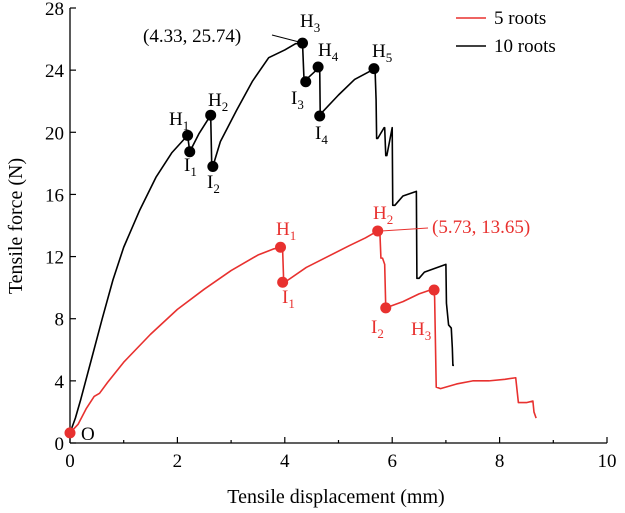 The width and height of the screenshot is (625, 513). I want to click on point-5-roots-h1, so click(281, 247).